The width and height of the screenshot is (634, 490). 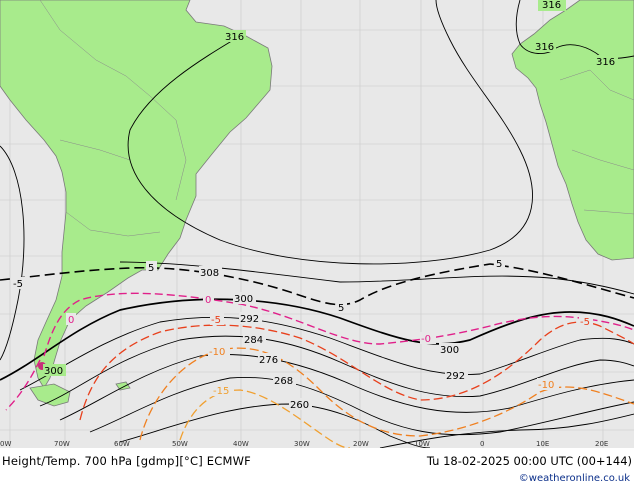 I want to click on tierra-del-fuego-land, so click(x=50, y=395).